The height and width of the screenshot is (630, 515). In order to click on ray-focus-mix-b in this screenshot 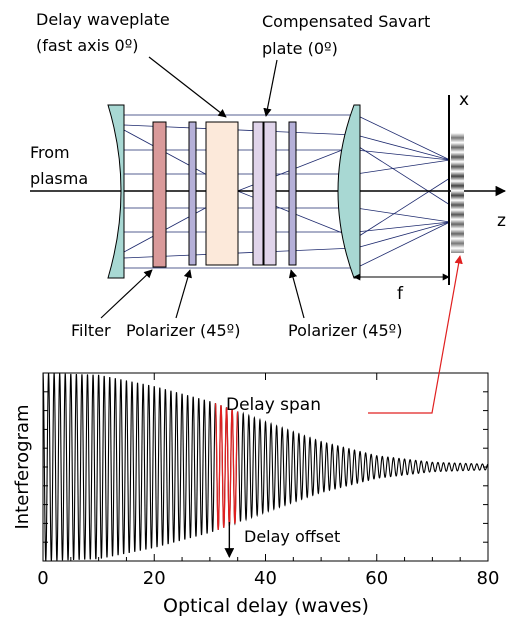, I will do `click(403, 208)`.